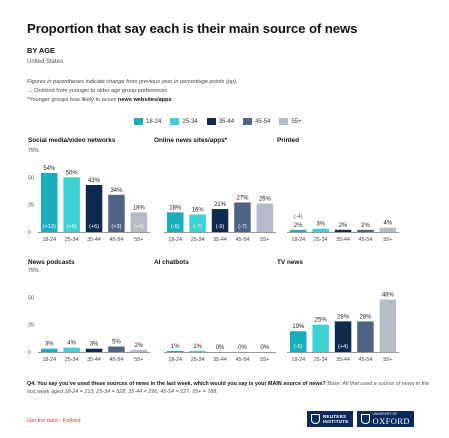 This screenshot has width=449, height=438. I want to click on oxford-crest-icon, so click(365, 419).